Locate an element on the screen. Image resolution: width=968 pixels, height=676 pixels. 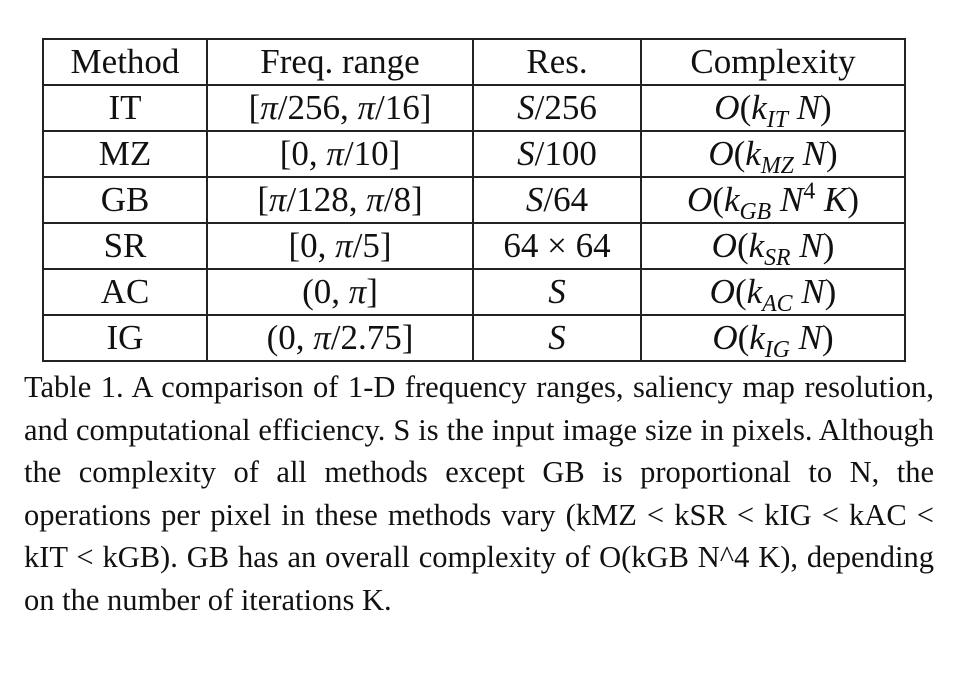
complexity-cell: O(kIG N) is located at coordinates (773, 338).